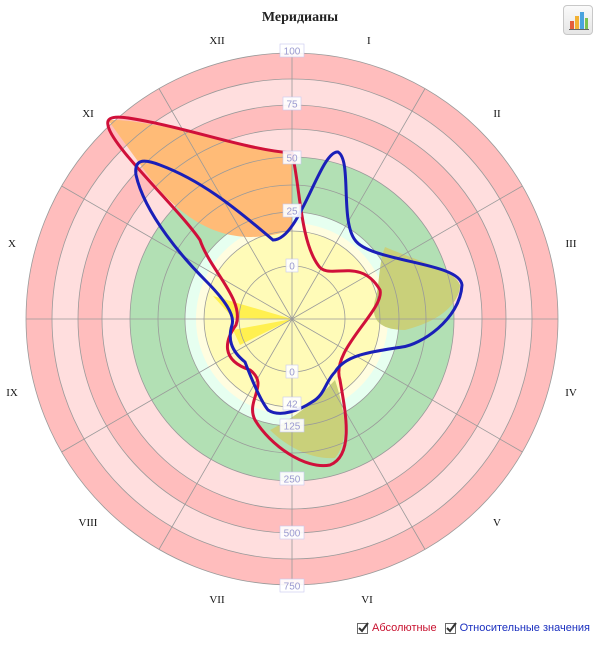 Image resolution: width=600 pixels, height=647 pixels. I want to click on tick-labels: 0 25 50 75 100 0 42 125 250 500 750, so click(292, 318).